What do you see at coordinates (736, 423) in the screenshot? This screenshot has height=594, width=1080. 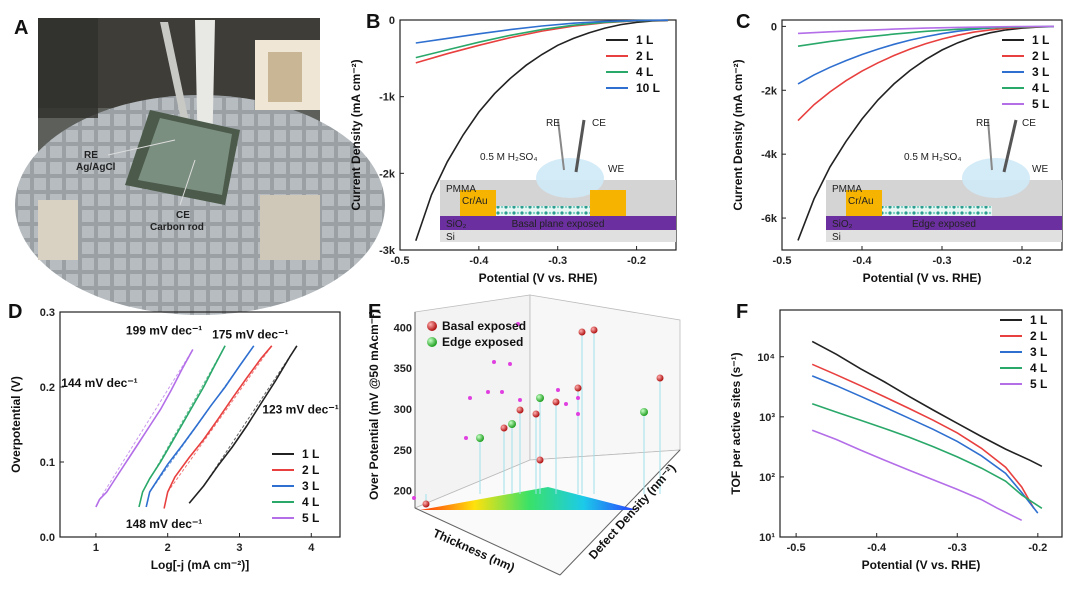 I see `panel-f-ylabel: TOF per active sites (s⁻¹)` at bounding box center [736, 423].